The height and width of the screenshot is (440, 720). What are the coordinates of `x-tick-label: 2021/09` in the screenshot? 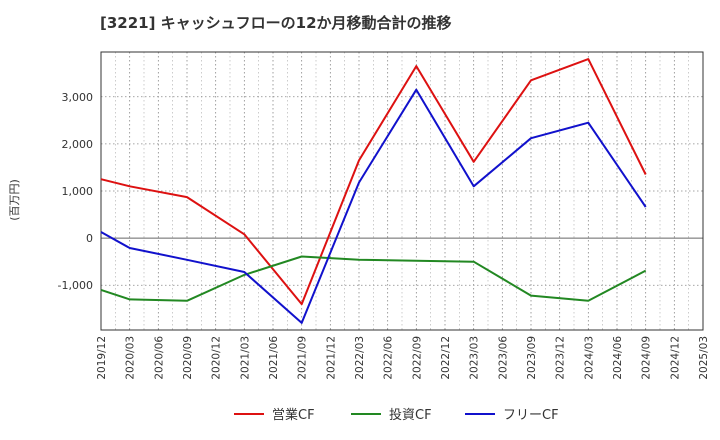 It's located at (303, 358).